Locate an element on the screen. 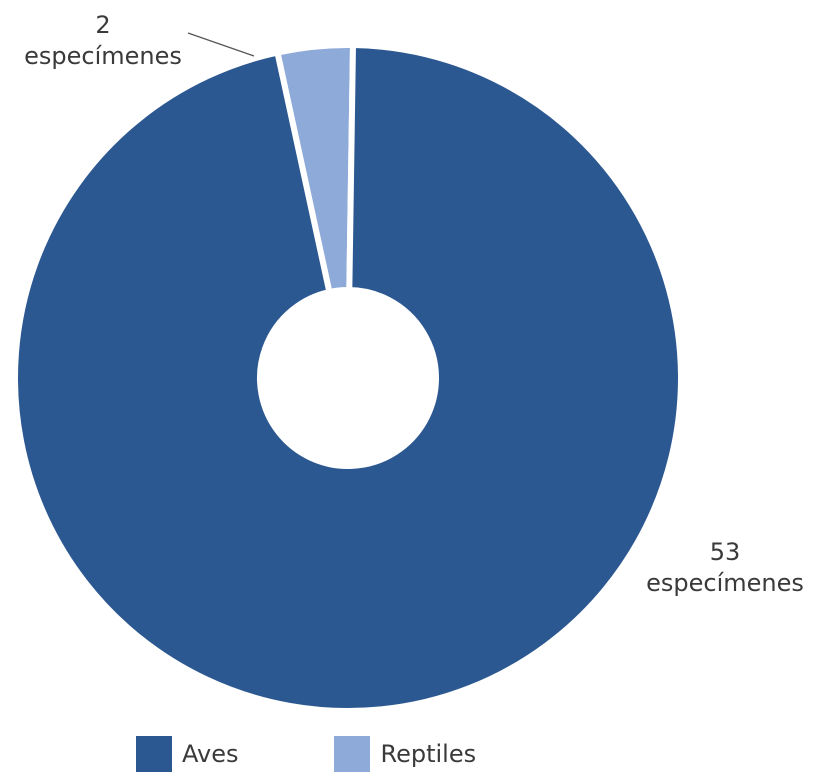 The image size is (816, 773). aves-unit: especímenes is located at coordinates (725, 583).